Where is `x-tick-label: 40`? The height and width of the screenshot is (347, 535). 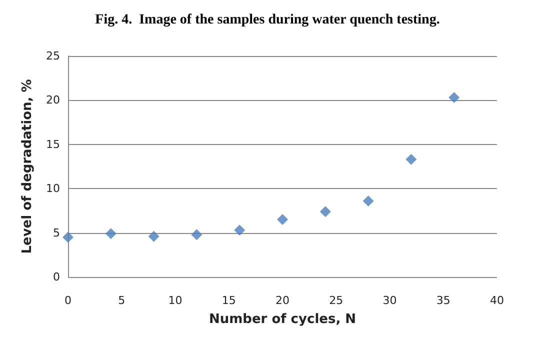
x-tick-label: 40 is located at coordinates (497, 300).